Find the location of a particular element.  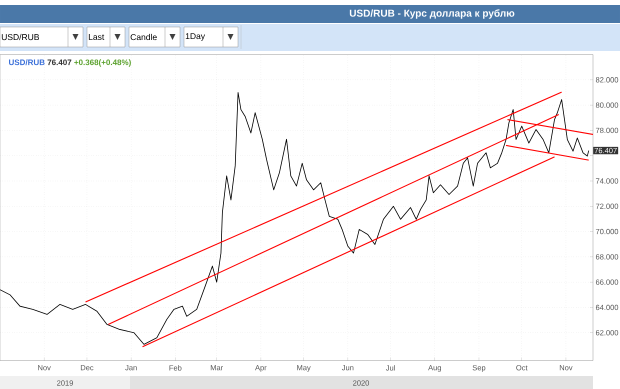

text: Candle is located at coordinates (143, 37).